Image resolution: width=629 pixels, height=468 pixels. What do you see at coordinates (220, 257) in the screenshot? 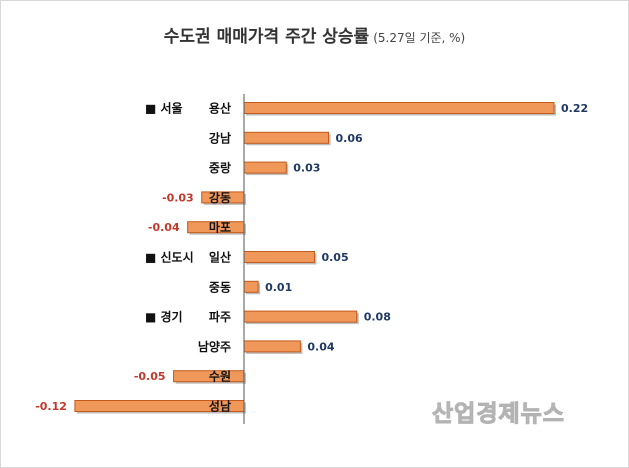
I see `category-label: 일산` at bounding box center [220, 257].